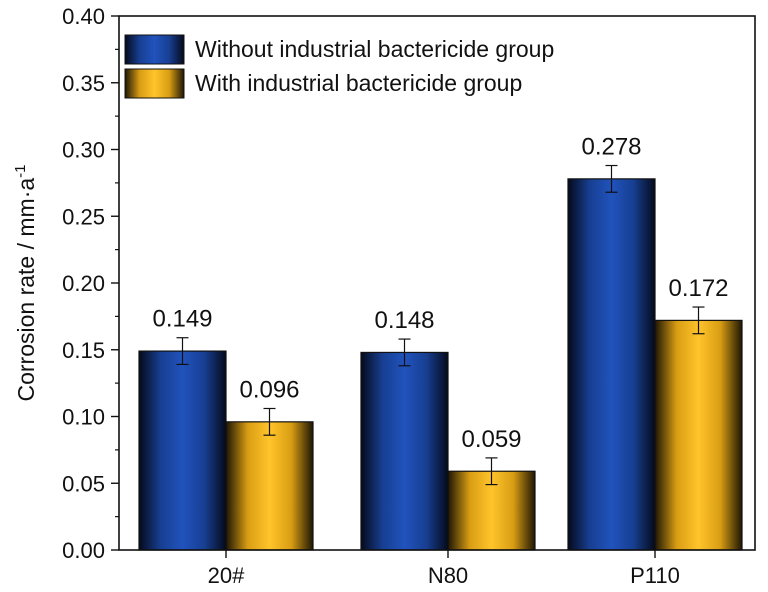 The width and height of the screenshot is (768, 592). What do you see at coordinates (269, 421) in the screenshot?
I see `error-bar-20-with` at bounding box center [269, 421].